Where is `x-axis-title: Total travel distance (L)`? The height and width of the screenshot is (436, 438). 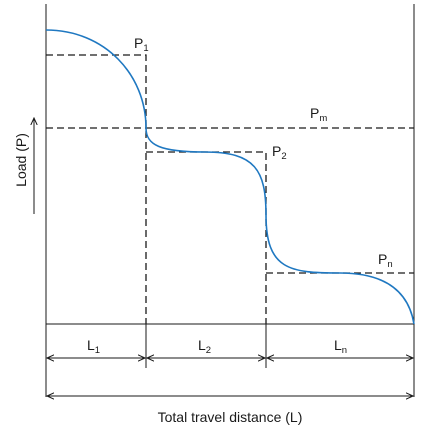
x-axis-title: Total travel distance (L) is located at coordinates (230, 417).